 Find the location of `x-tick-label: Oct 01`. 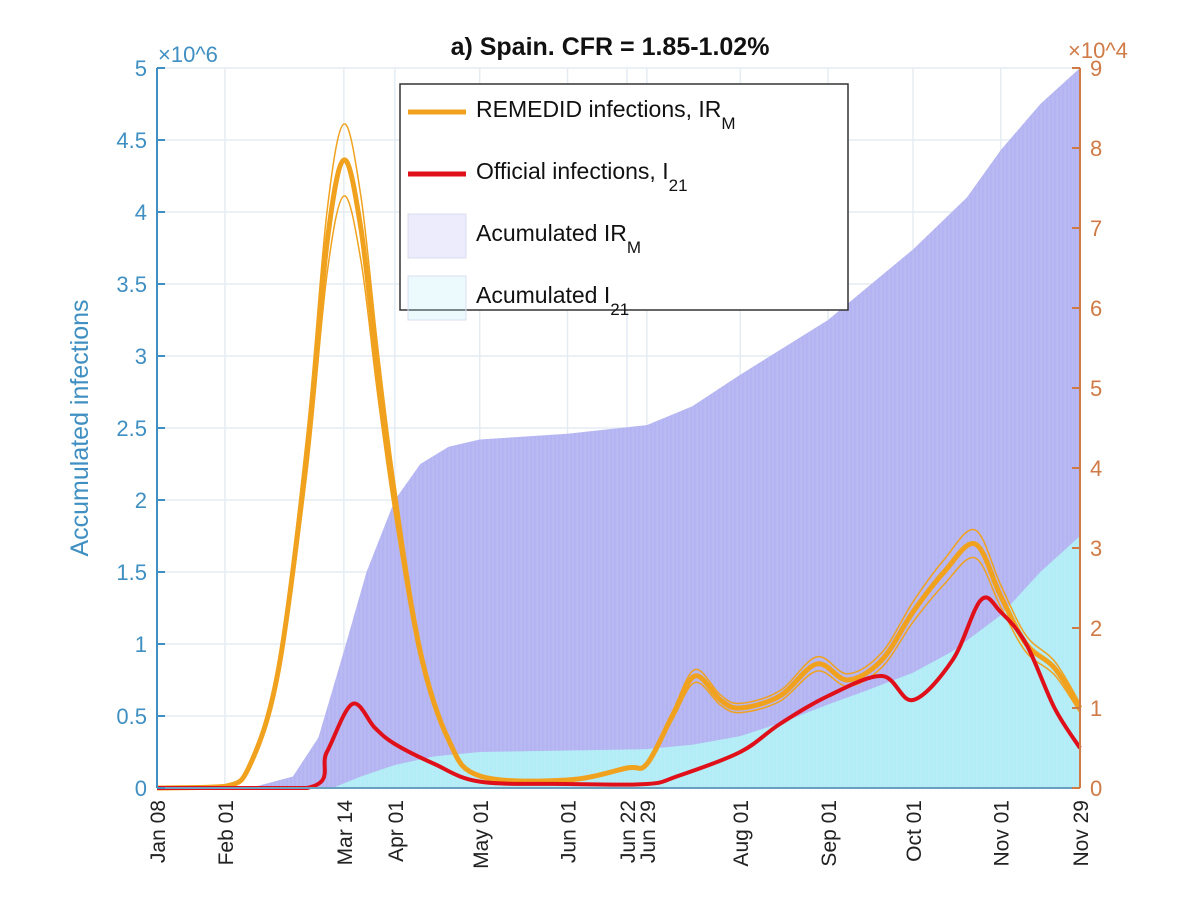

x-tick-label: Oct 01 is located at coordinates (914, 831).